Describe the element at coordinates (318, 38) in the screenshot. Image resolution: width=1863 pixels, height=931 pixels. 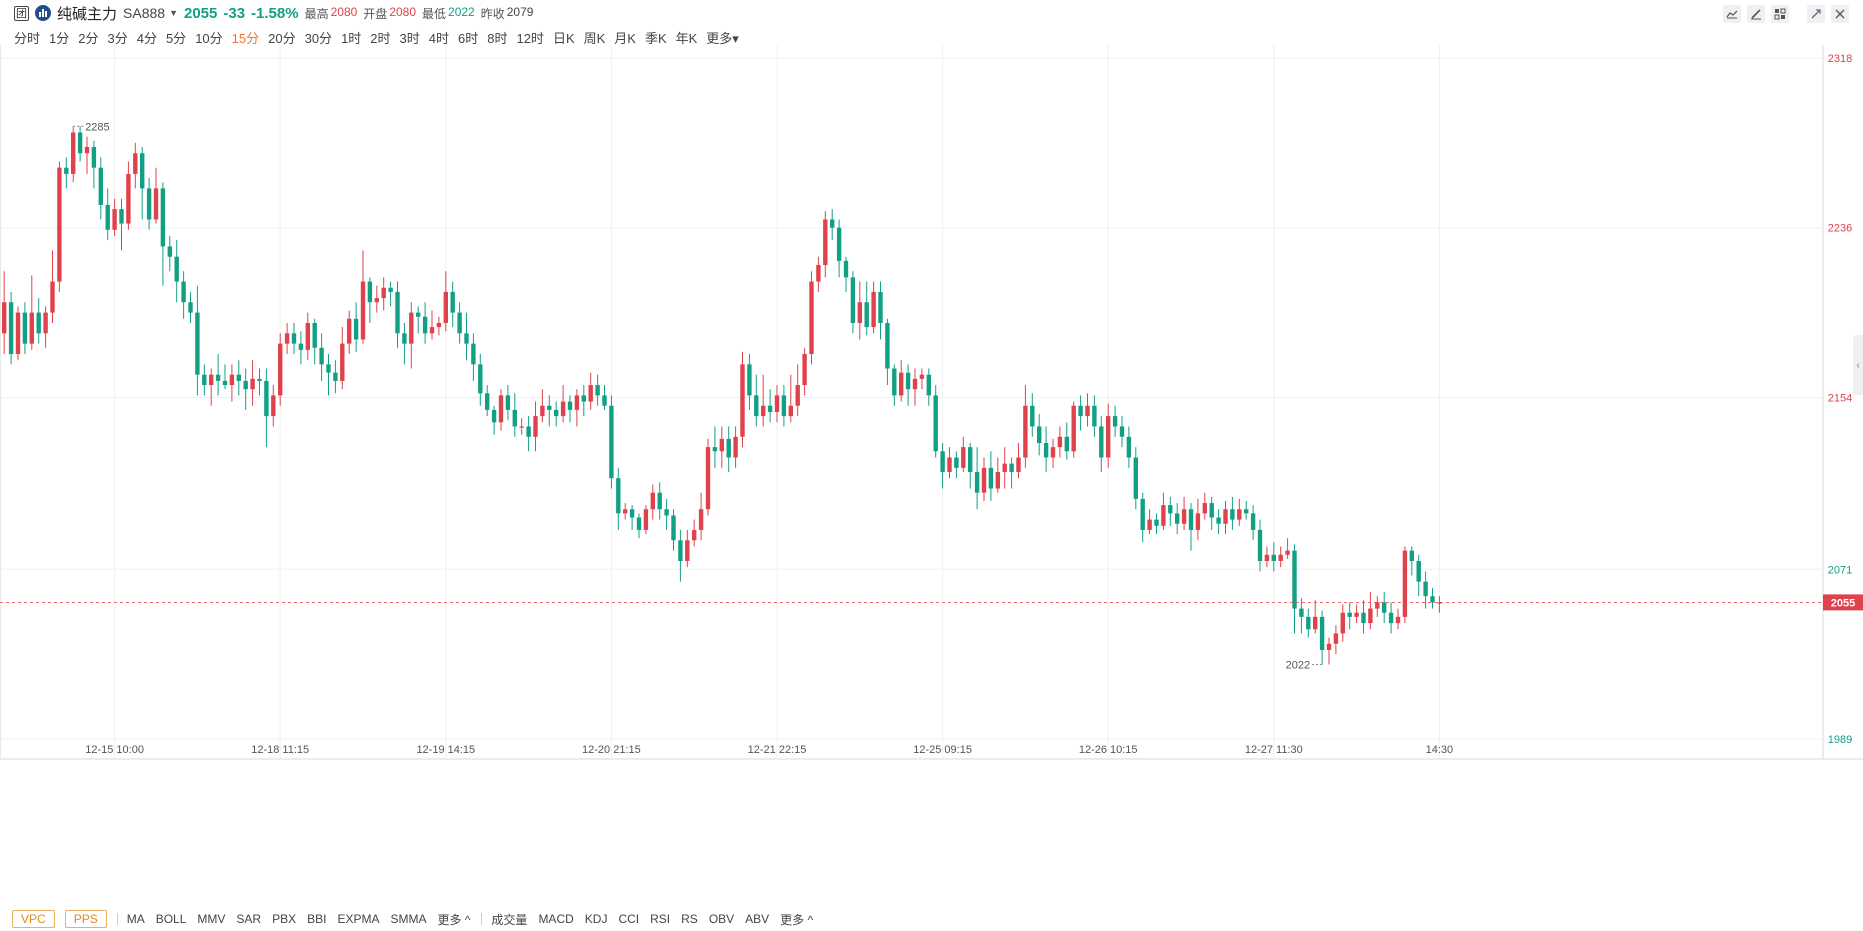
I see `period-tab: 30分` at that location.